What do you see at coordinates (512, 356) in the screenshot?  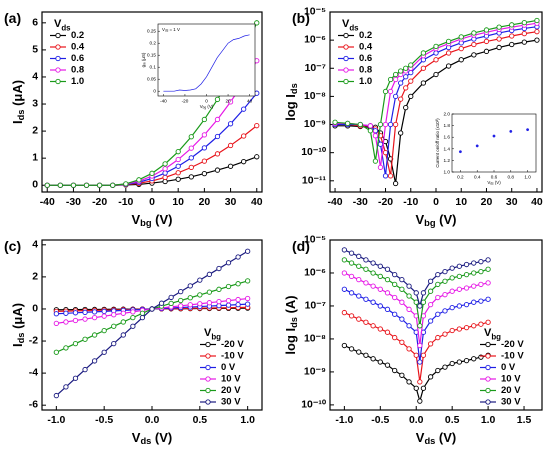 I see `legend-label: -10 V` at bounding box center [512, 356].